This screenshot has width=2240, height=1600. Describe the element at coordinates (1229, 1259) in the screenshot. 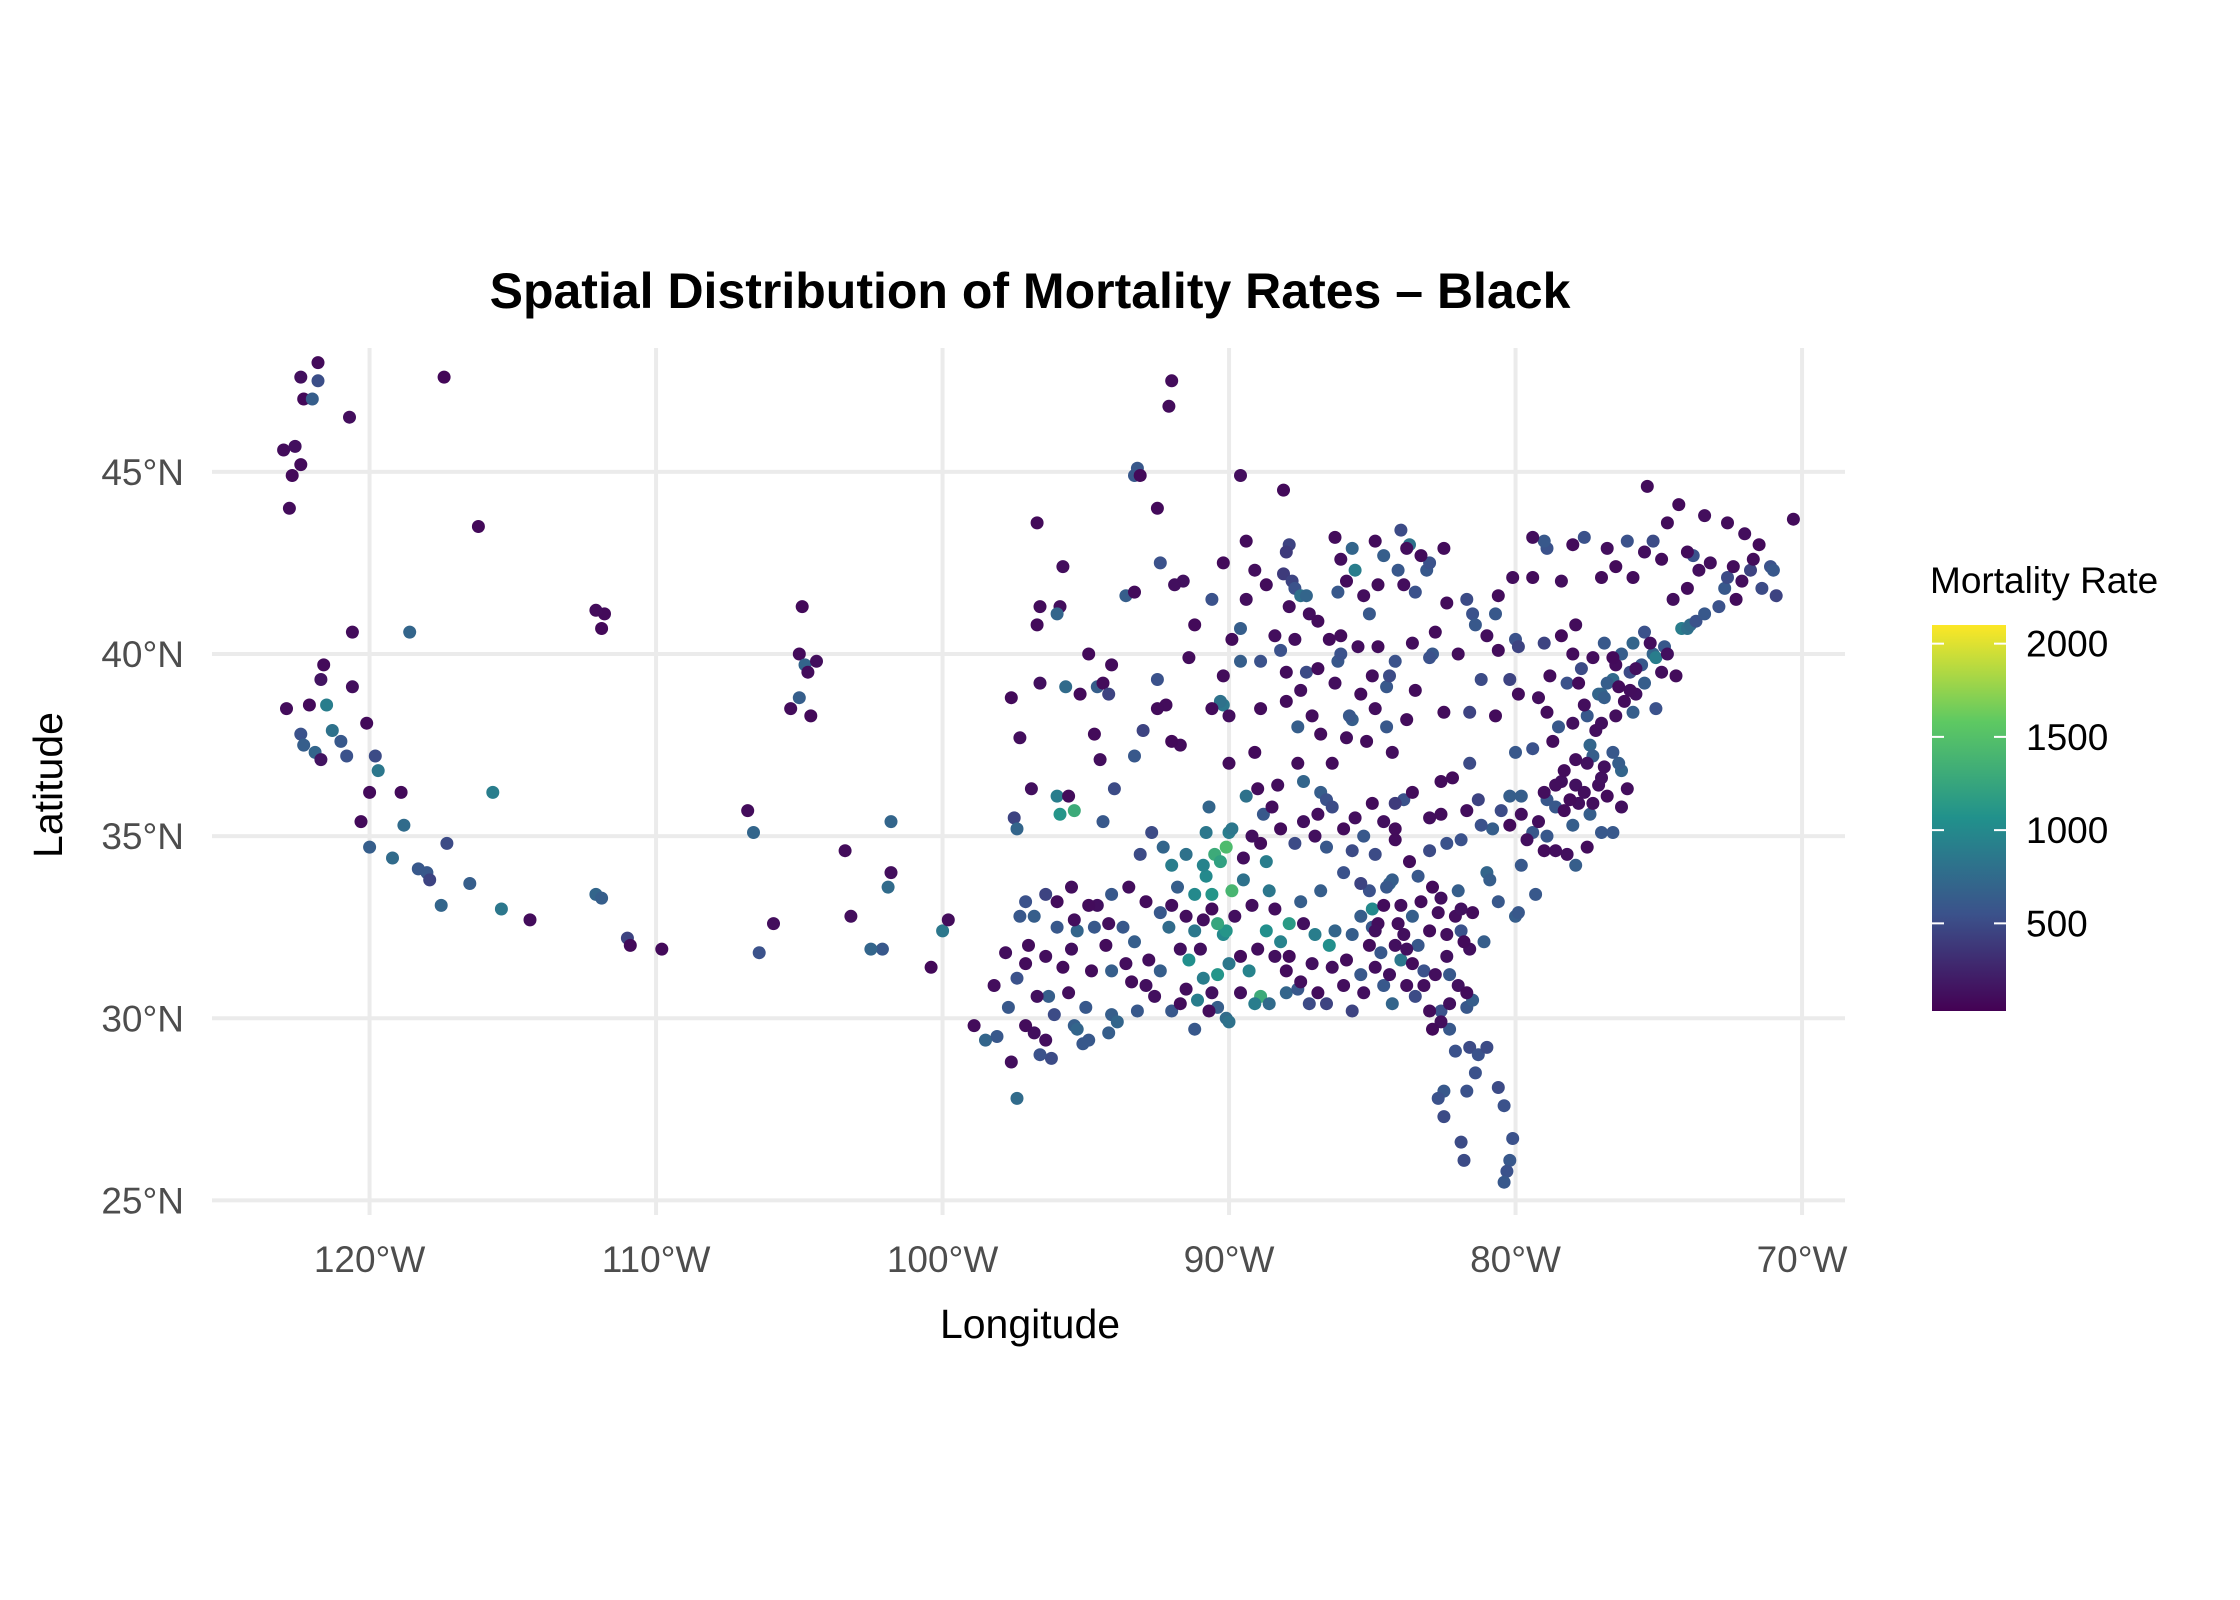

I see `x-tick-label: 90°W` at that location.